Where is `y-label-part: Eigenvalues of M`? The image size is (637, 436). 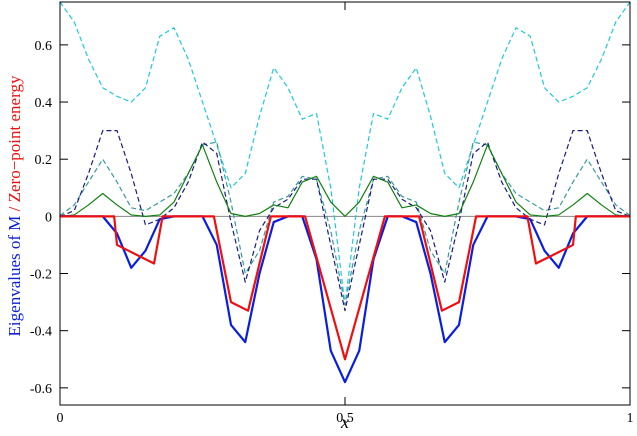
y-label-part: Eigenvalues of M is located at coordinates (14, 276).